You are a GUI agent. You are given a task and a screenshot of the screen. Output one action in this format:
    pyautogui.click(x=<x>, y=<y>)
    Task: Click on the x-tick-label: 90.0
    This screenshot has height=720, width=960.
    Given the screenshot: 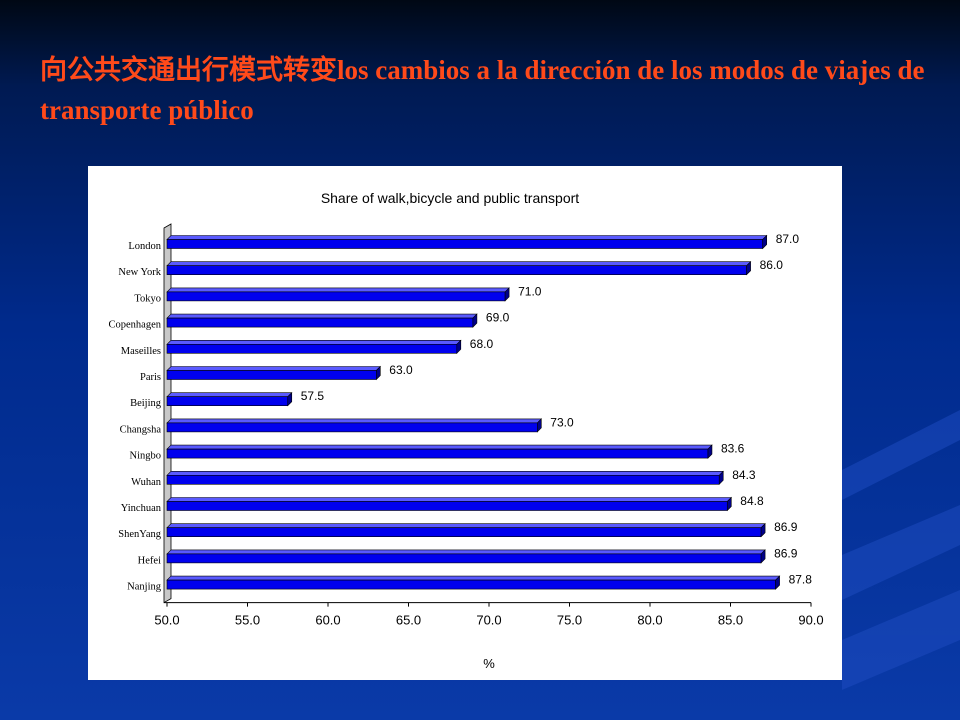 What is the action you would take?
    pyautogui.click(x=810, y=620)
    